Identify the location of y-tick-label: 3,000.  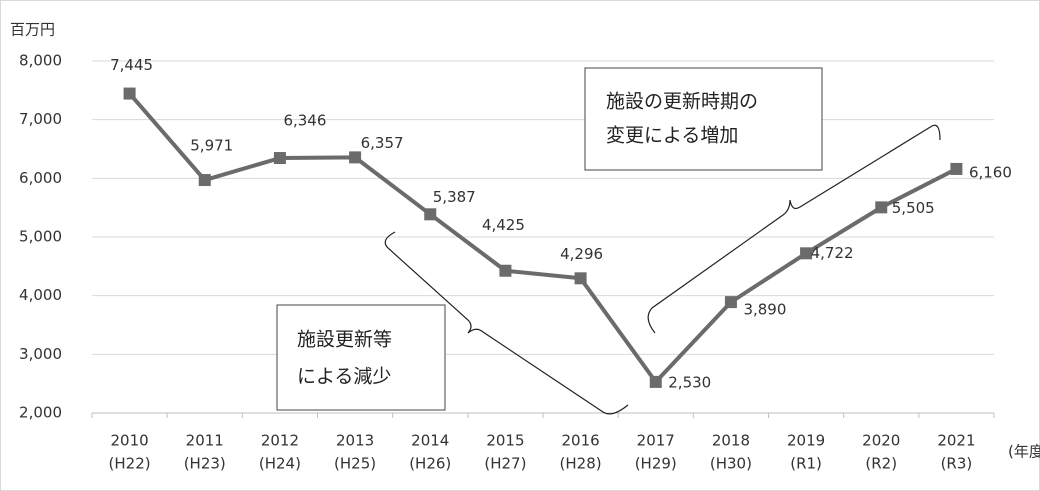
(40, 354).